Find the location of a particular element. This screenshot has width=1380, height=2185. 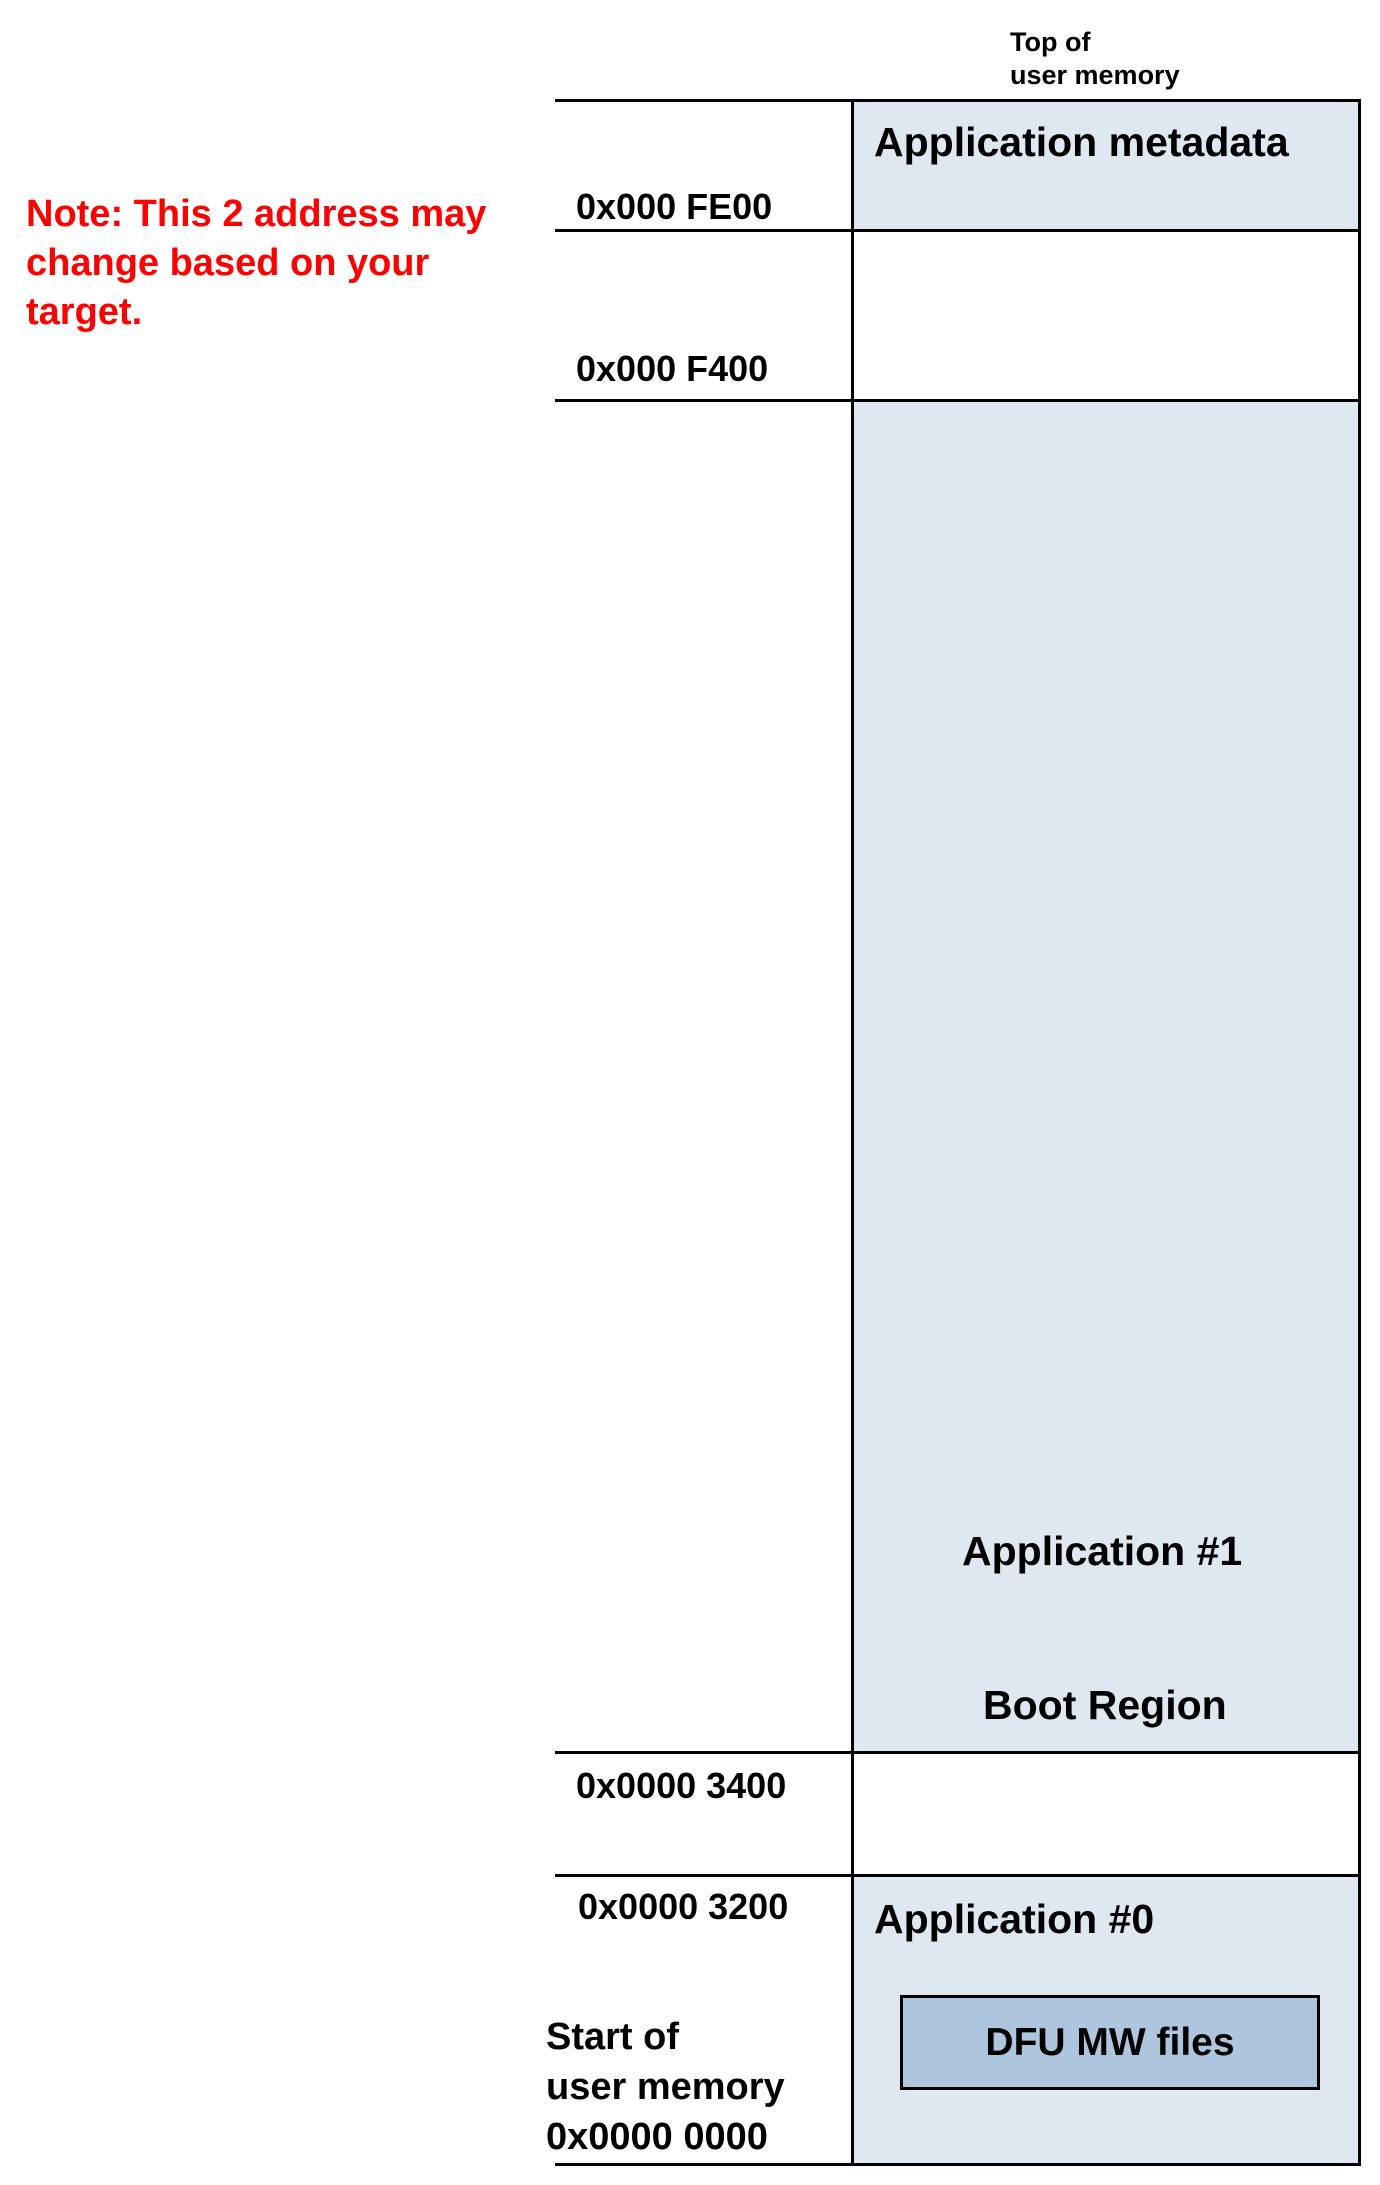

top-of-memory-label: Top of user memory is located at coordinates (1095, 59).